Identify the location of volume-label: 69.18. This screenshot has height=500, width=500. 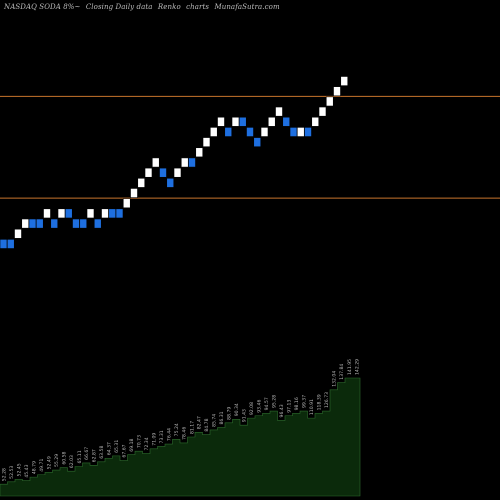
(132, 444).